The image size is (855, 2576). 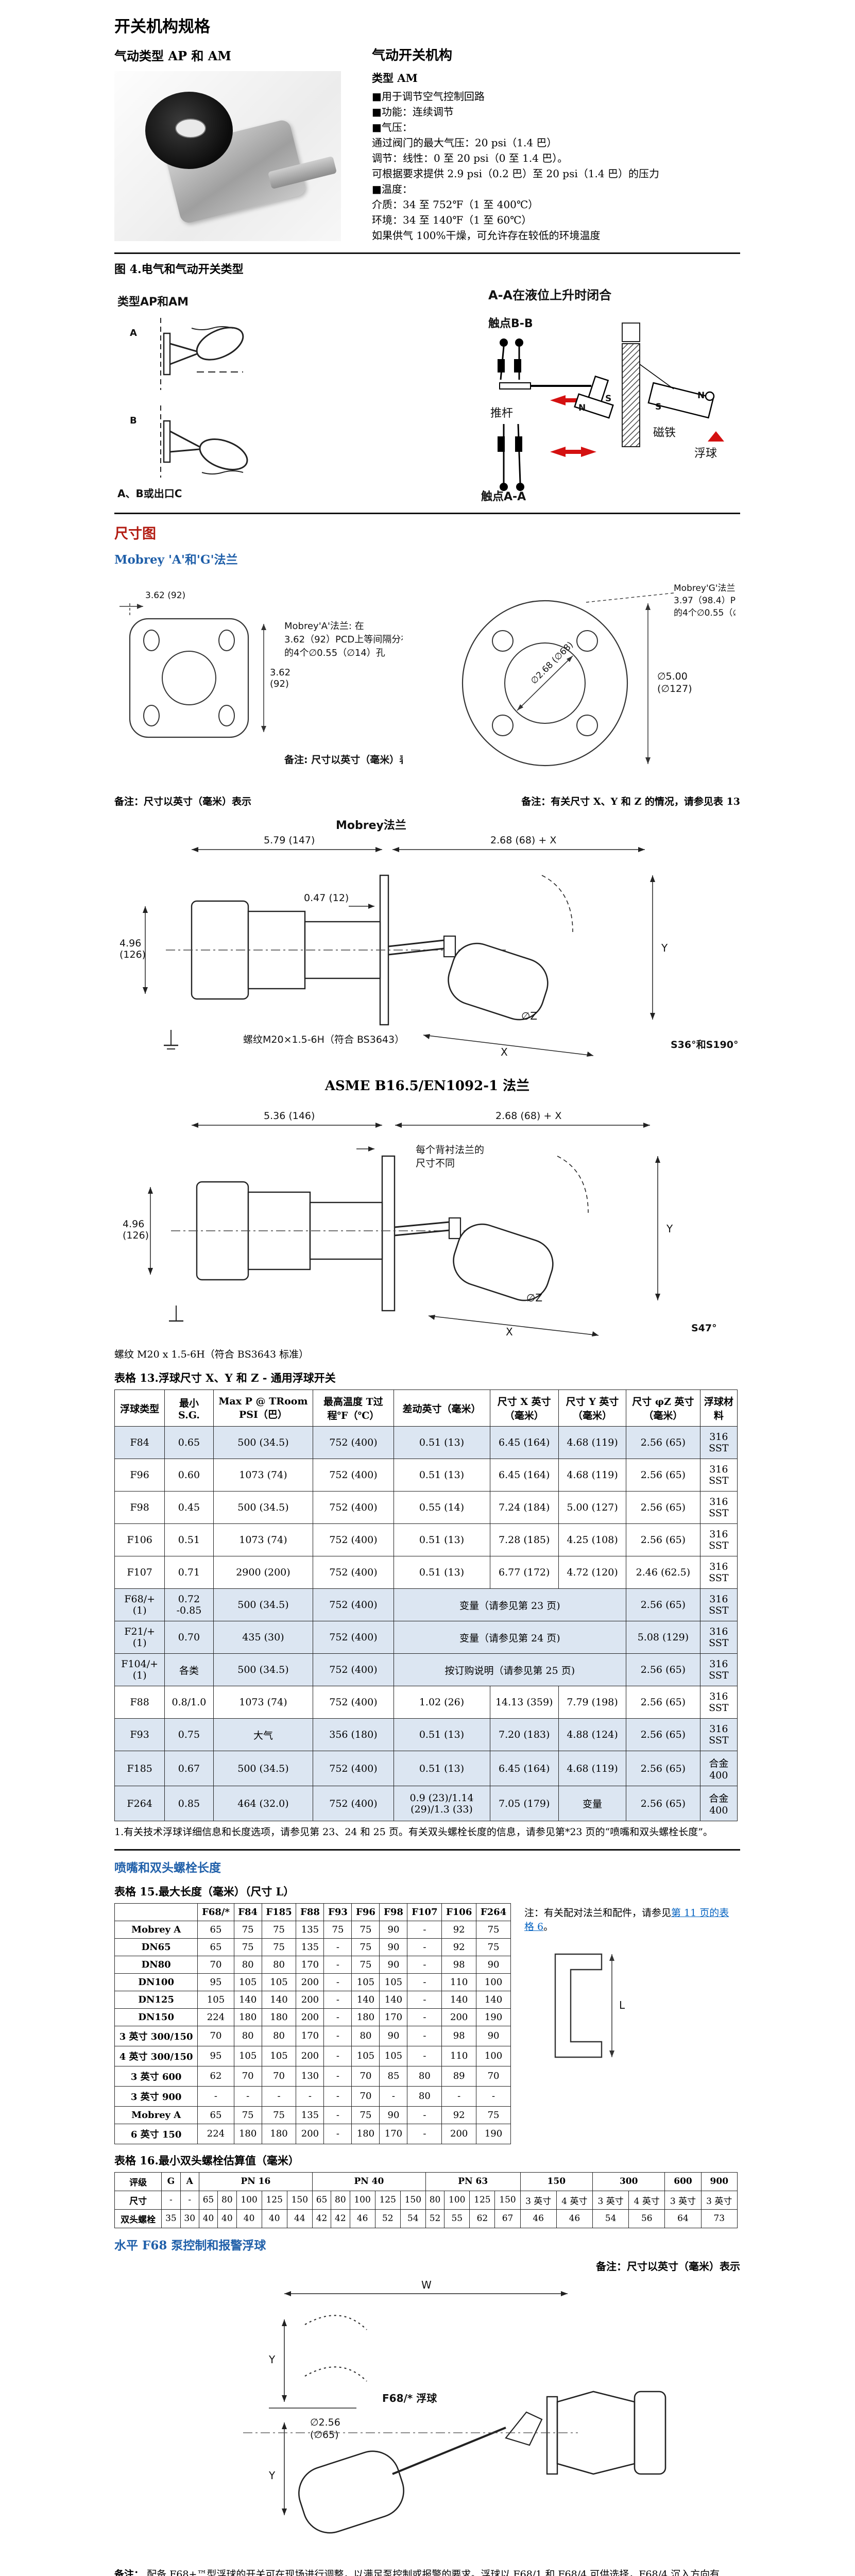 What do you see at coordinates (340, 2200) in the screenshot?
I see `table16-cell: 80` at bounding box center [340, 2200].